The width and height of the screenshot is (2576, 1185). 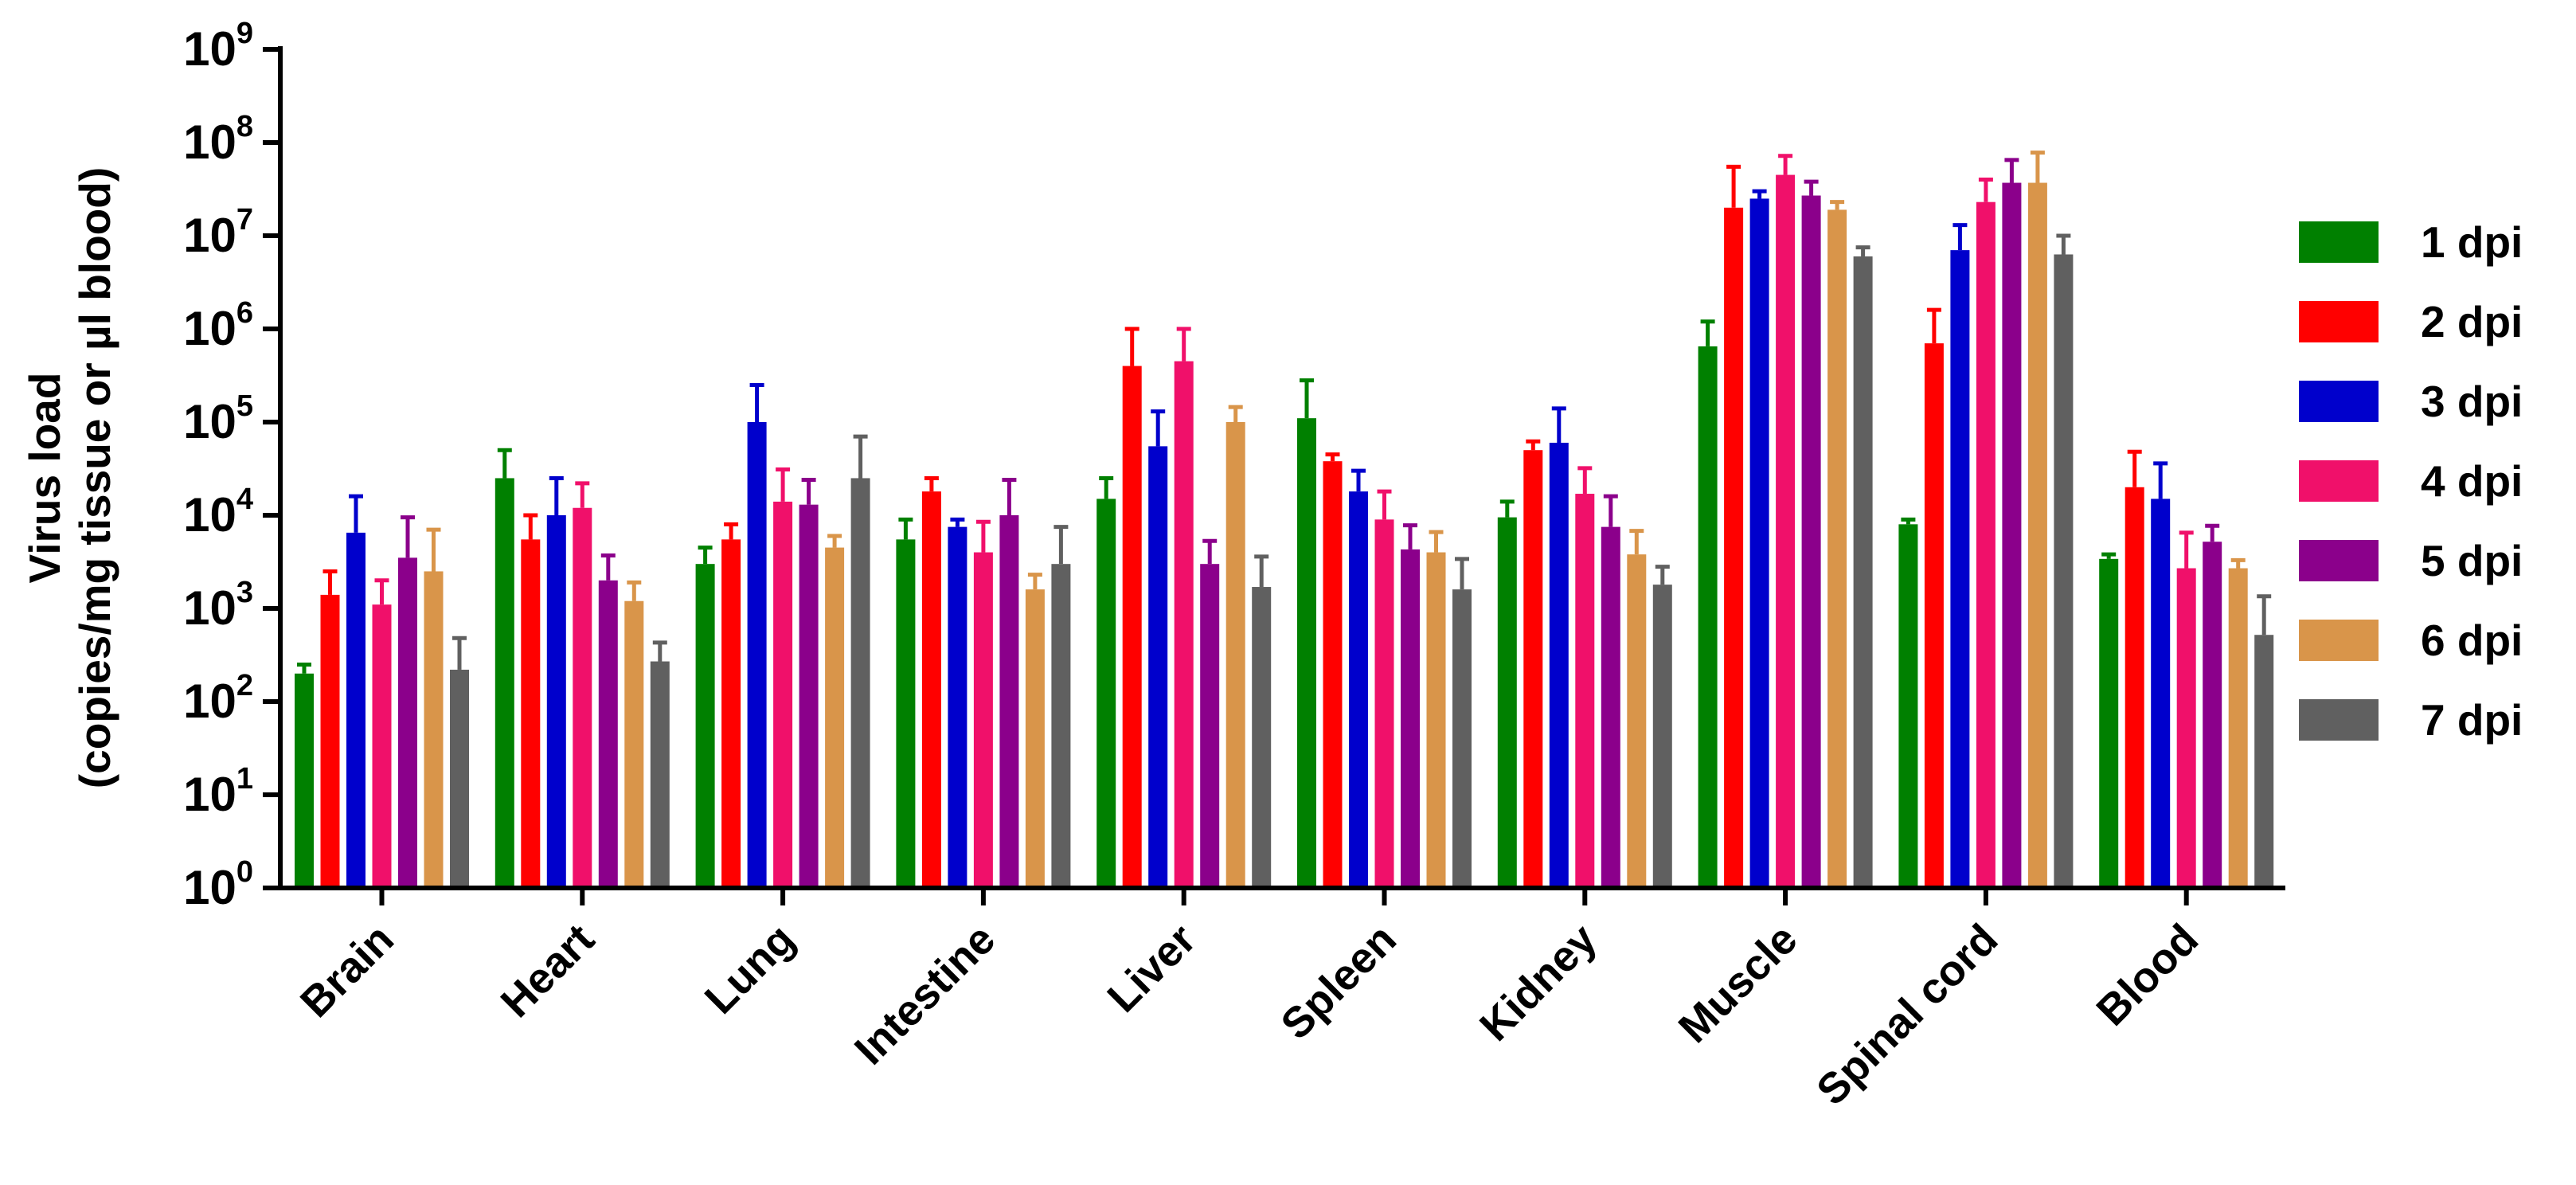 I want to click on bar-7-dpi-kidney, so click(x=1662, y=725).